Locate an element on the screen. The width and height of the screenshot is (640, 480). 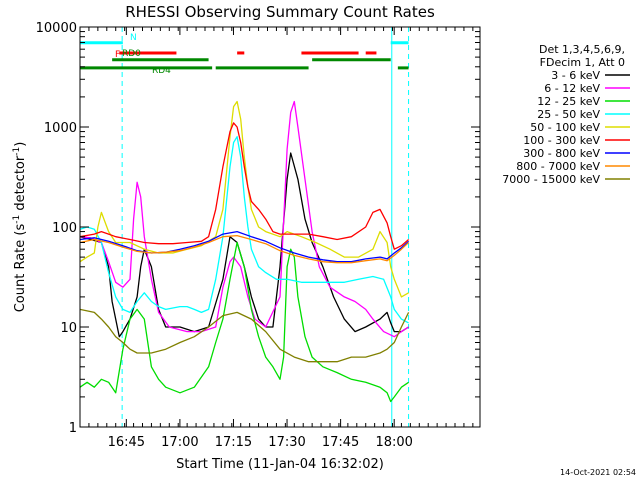
timestamp: 14-Oct-2021 02:54 is located at coordinates (598, 472).